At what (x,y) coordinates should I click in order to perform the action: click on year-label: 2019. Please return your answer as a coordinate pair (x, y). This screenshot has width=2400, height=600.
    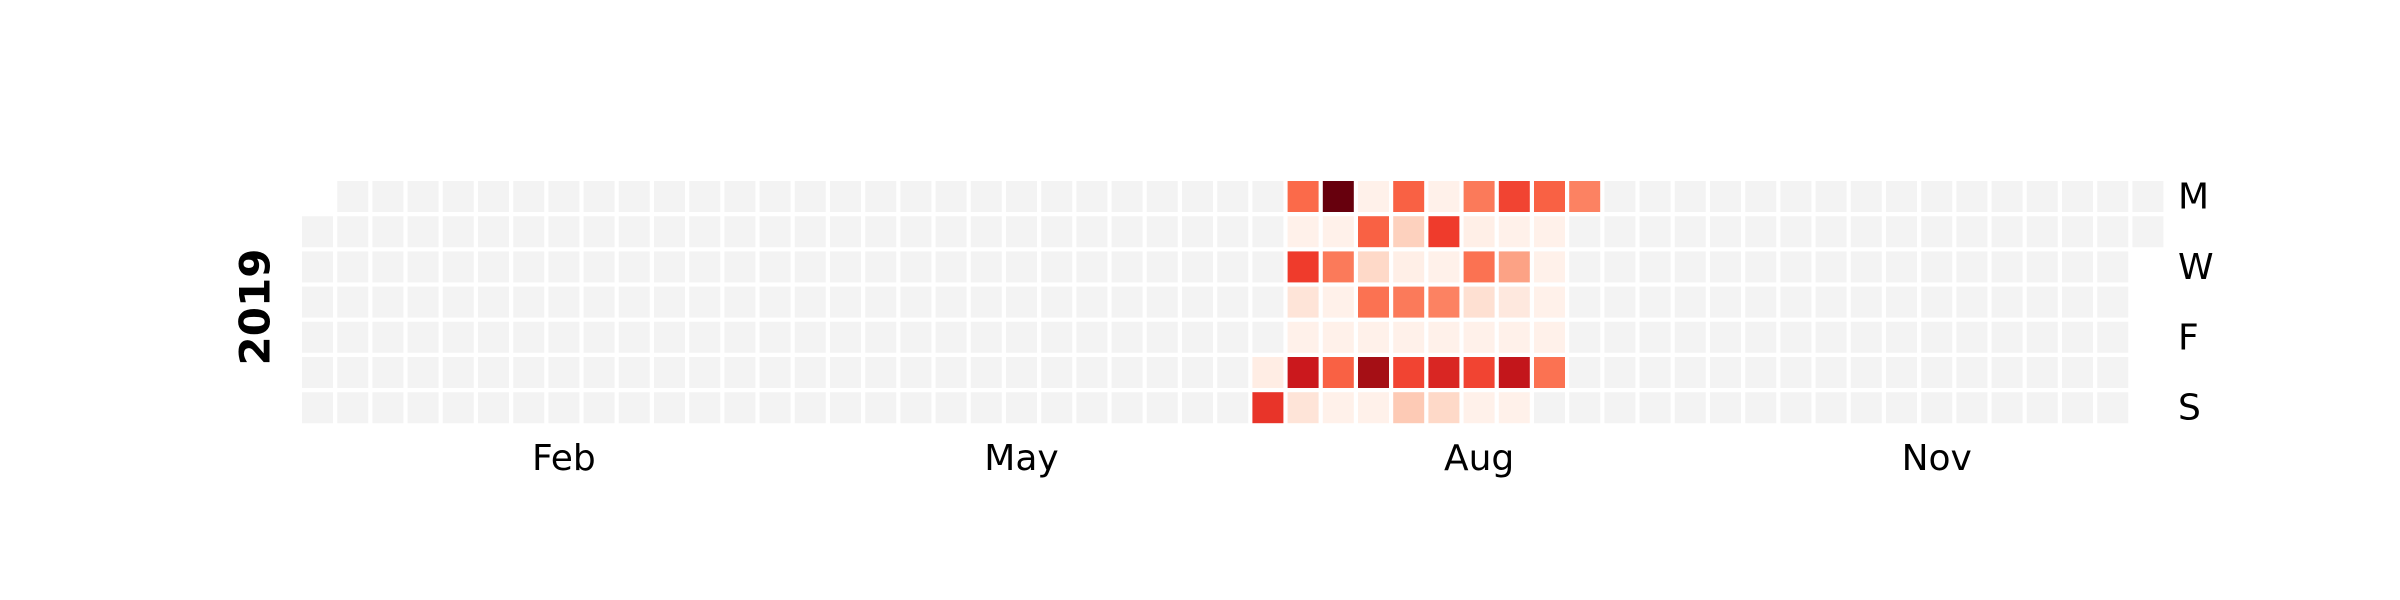
    Looking at the image, I should click on (255, 307).